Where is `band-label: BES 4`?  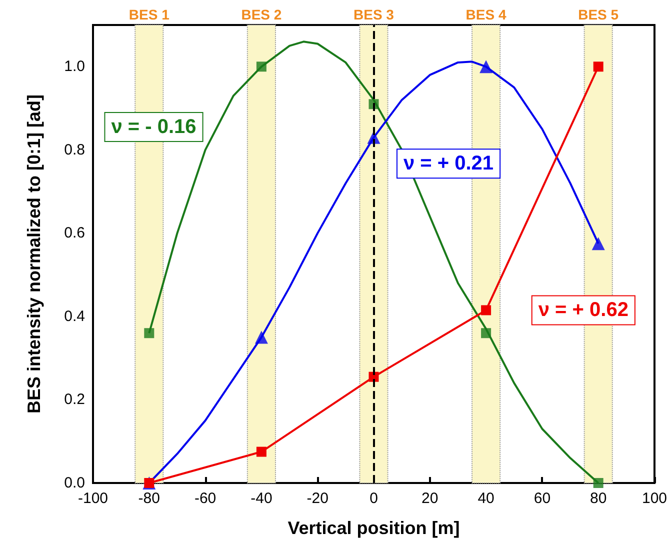 band-label: BES 4 is located at coordinates (486, 14).